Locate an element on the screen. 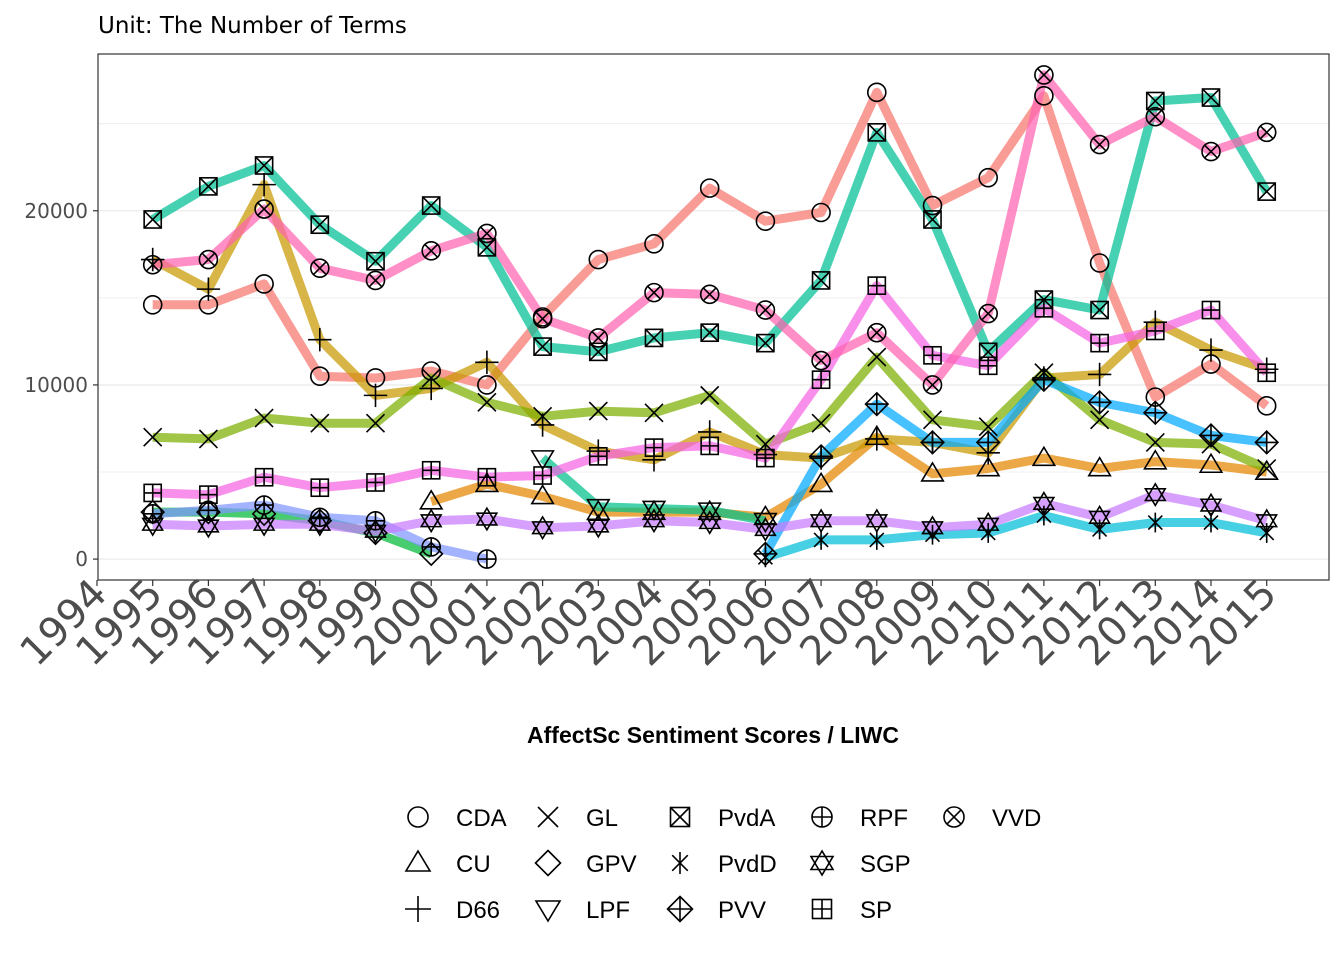 This screenshot has height=960, width=1344. legend-label: RPF is located at coordinates (884, 818).